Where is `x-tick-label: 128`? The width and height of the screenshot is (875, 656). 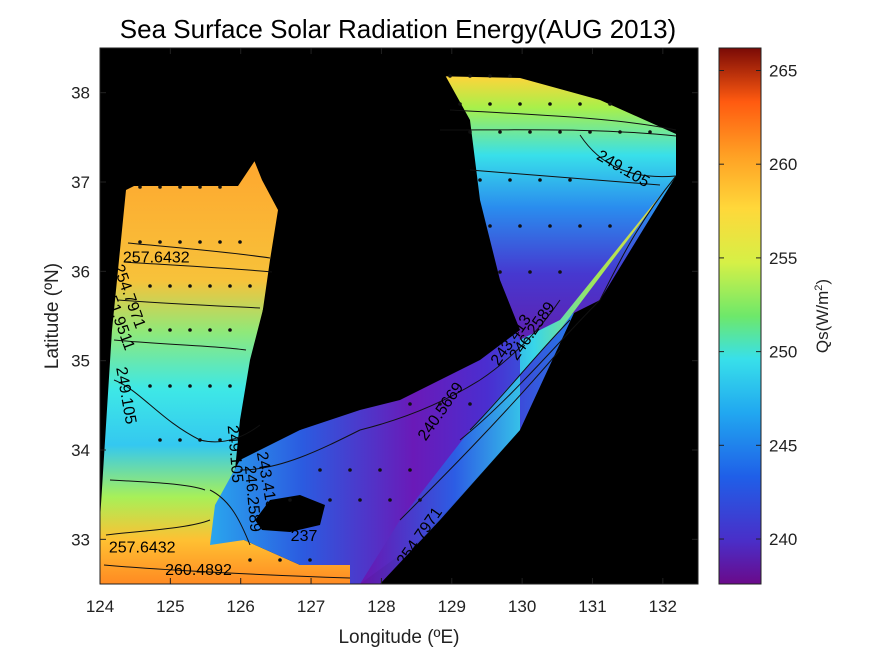
x-tick-label: 128 is located at coordinates (381, 606).